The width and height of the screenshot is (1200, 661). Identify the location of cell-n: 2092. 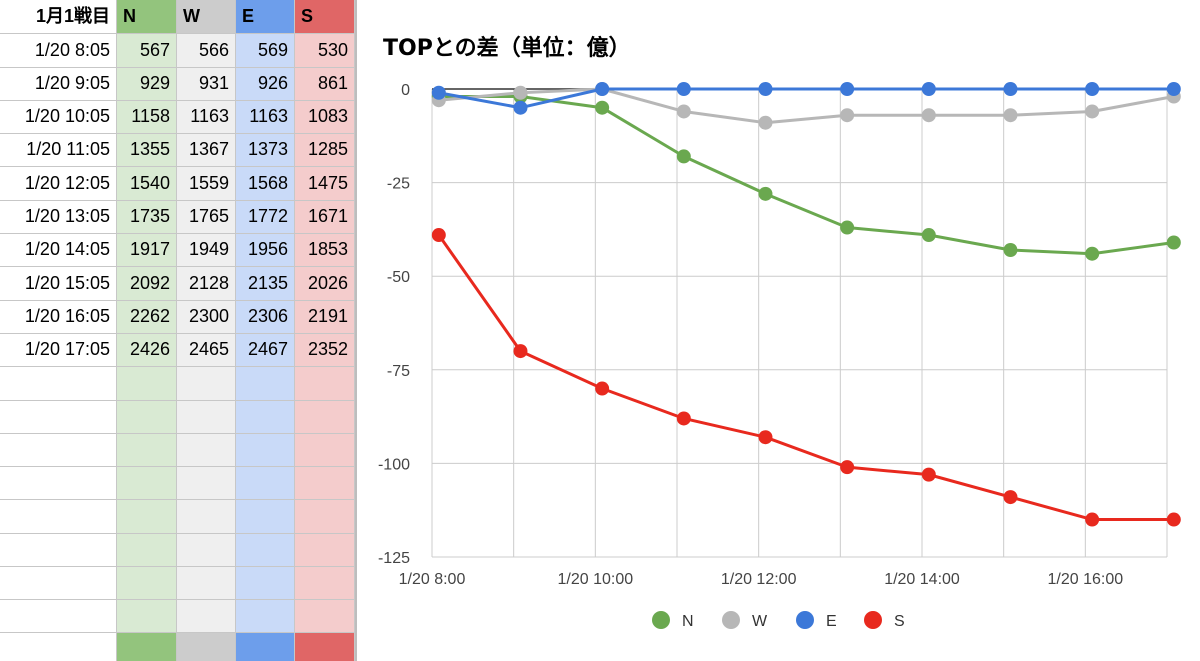
(147, 284).